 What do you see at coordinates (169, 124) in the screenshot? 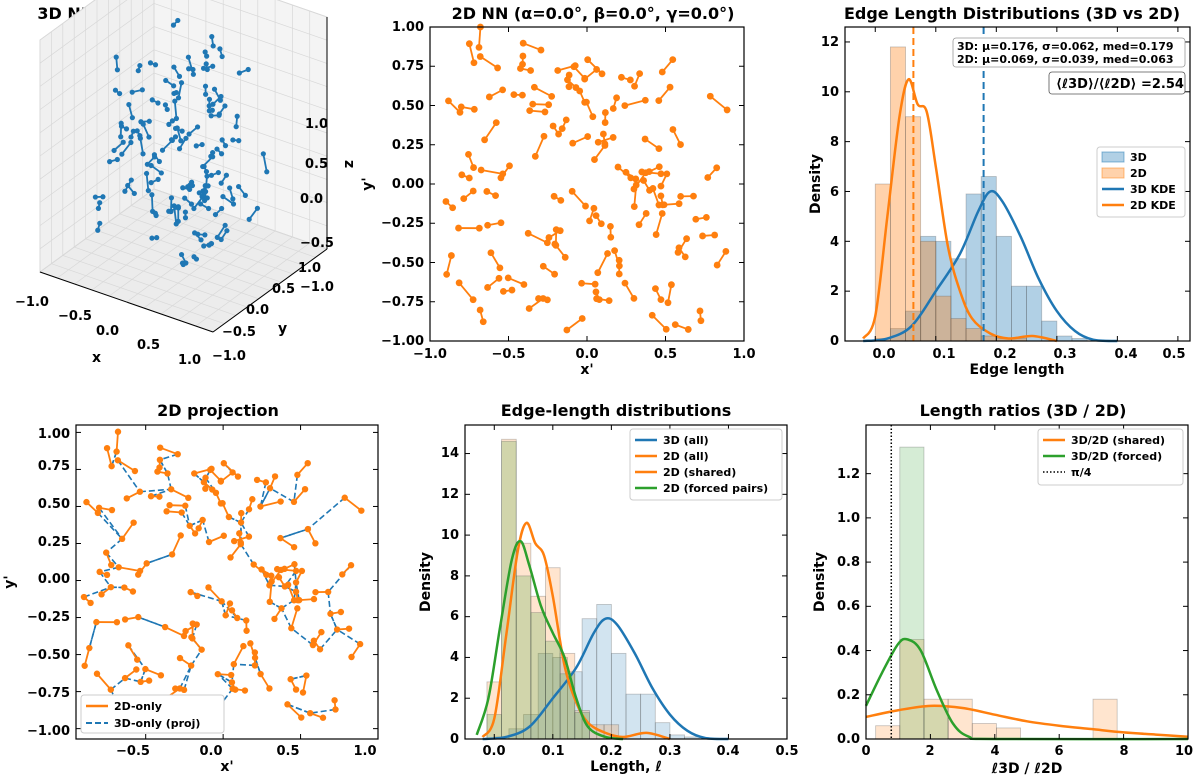
I see `p1-point-81a` at bounding box center [169, 124].